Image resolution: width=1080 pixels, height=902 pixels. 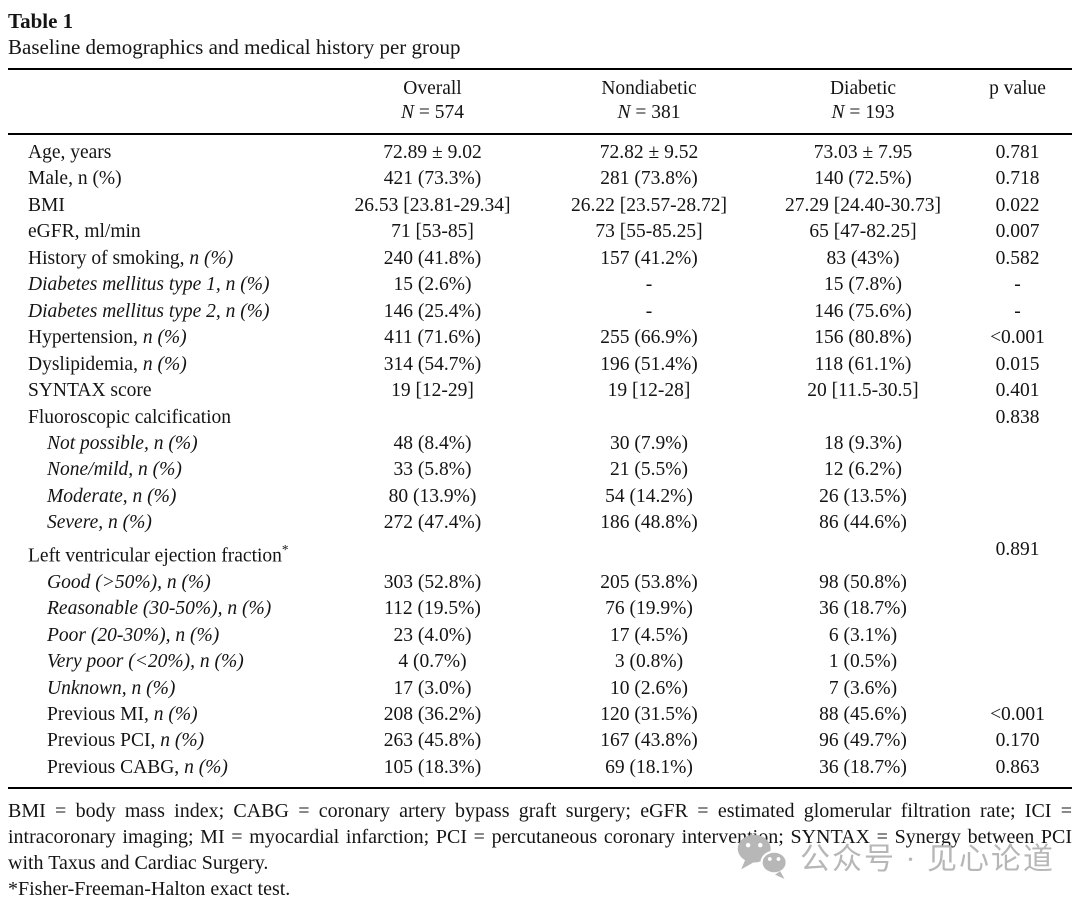 I want to click on cell-nondiabetic: 69 (18.1%), so click(x=649, y=771).